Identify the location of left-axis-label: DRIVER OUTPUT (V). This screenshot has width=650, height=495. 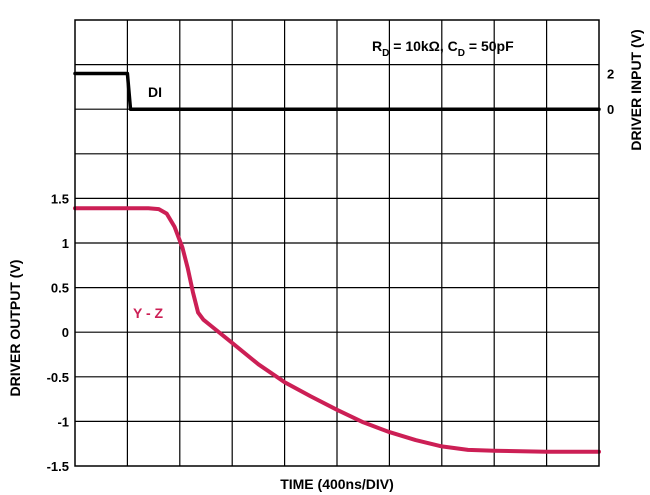
(15, 328).